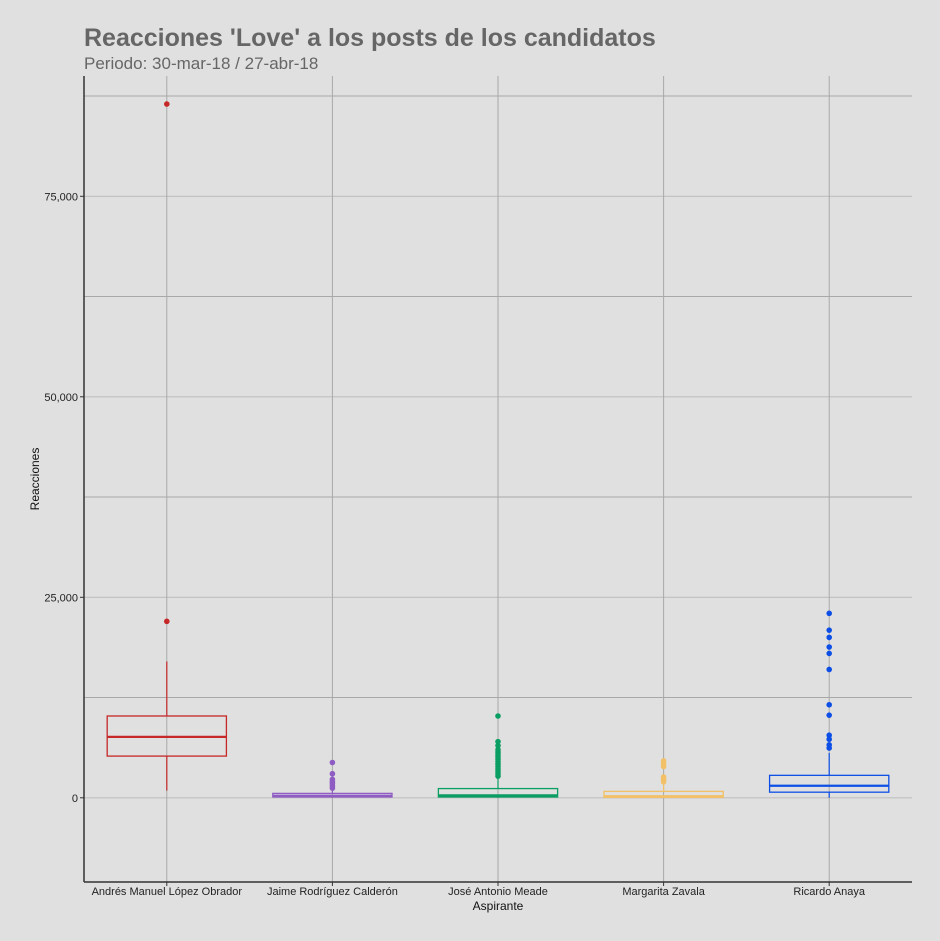  I want to click on x-tick-label: Ricardo Anaya, so click(829, 892).